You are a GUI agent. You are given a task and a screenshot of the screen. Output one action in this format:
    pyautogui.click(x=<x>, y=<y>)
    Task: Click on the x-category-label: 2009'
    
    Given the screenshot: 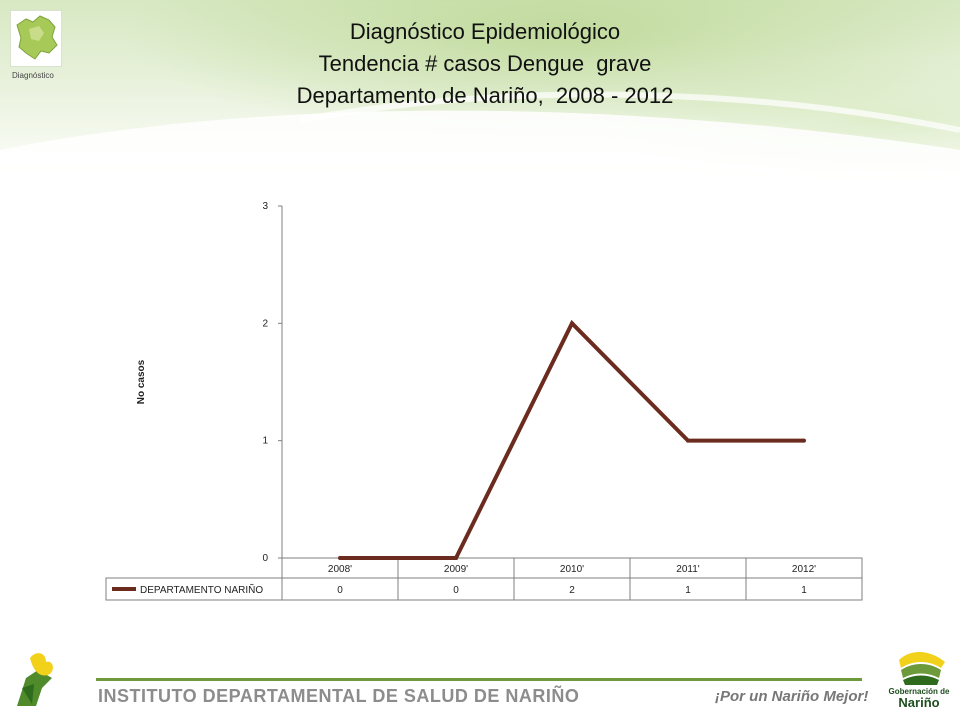 What is the action you would take?
    pyautogui.click(x=456, y=569)
    